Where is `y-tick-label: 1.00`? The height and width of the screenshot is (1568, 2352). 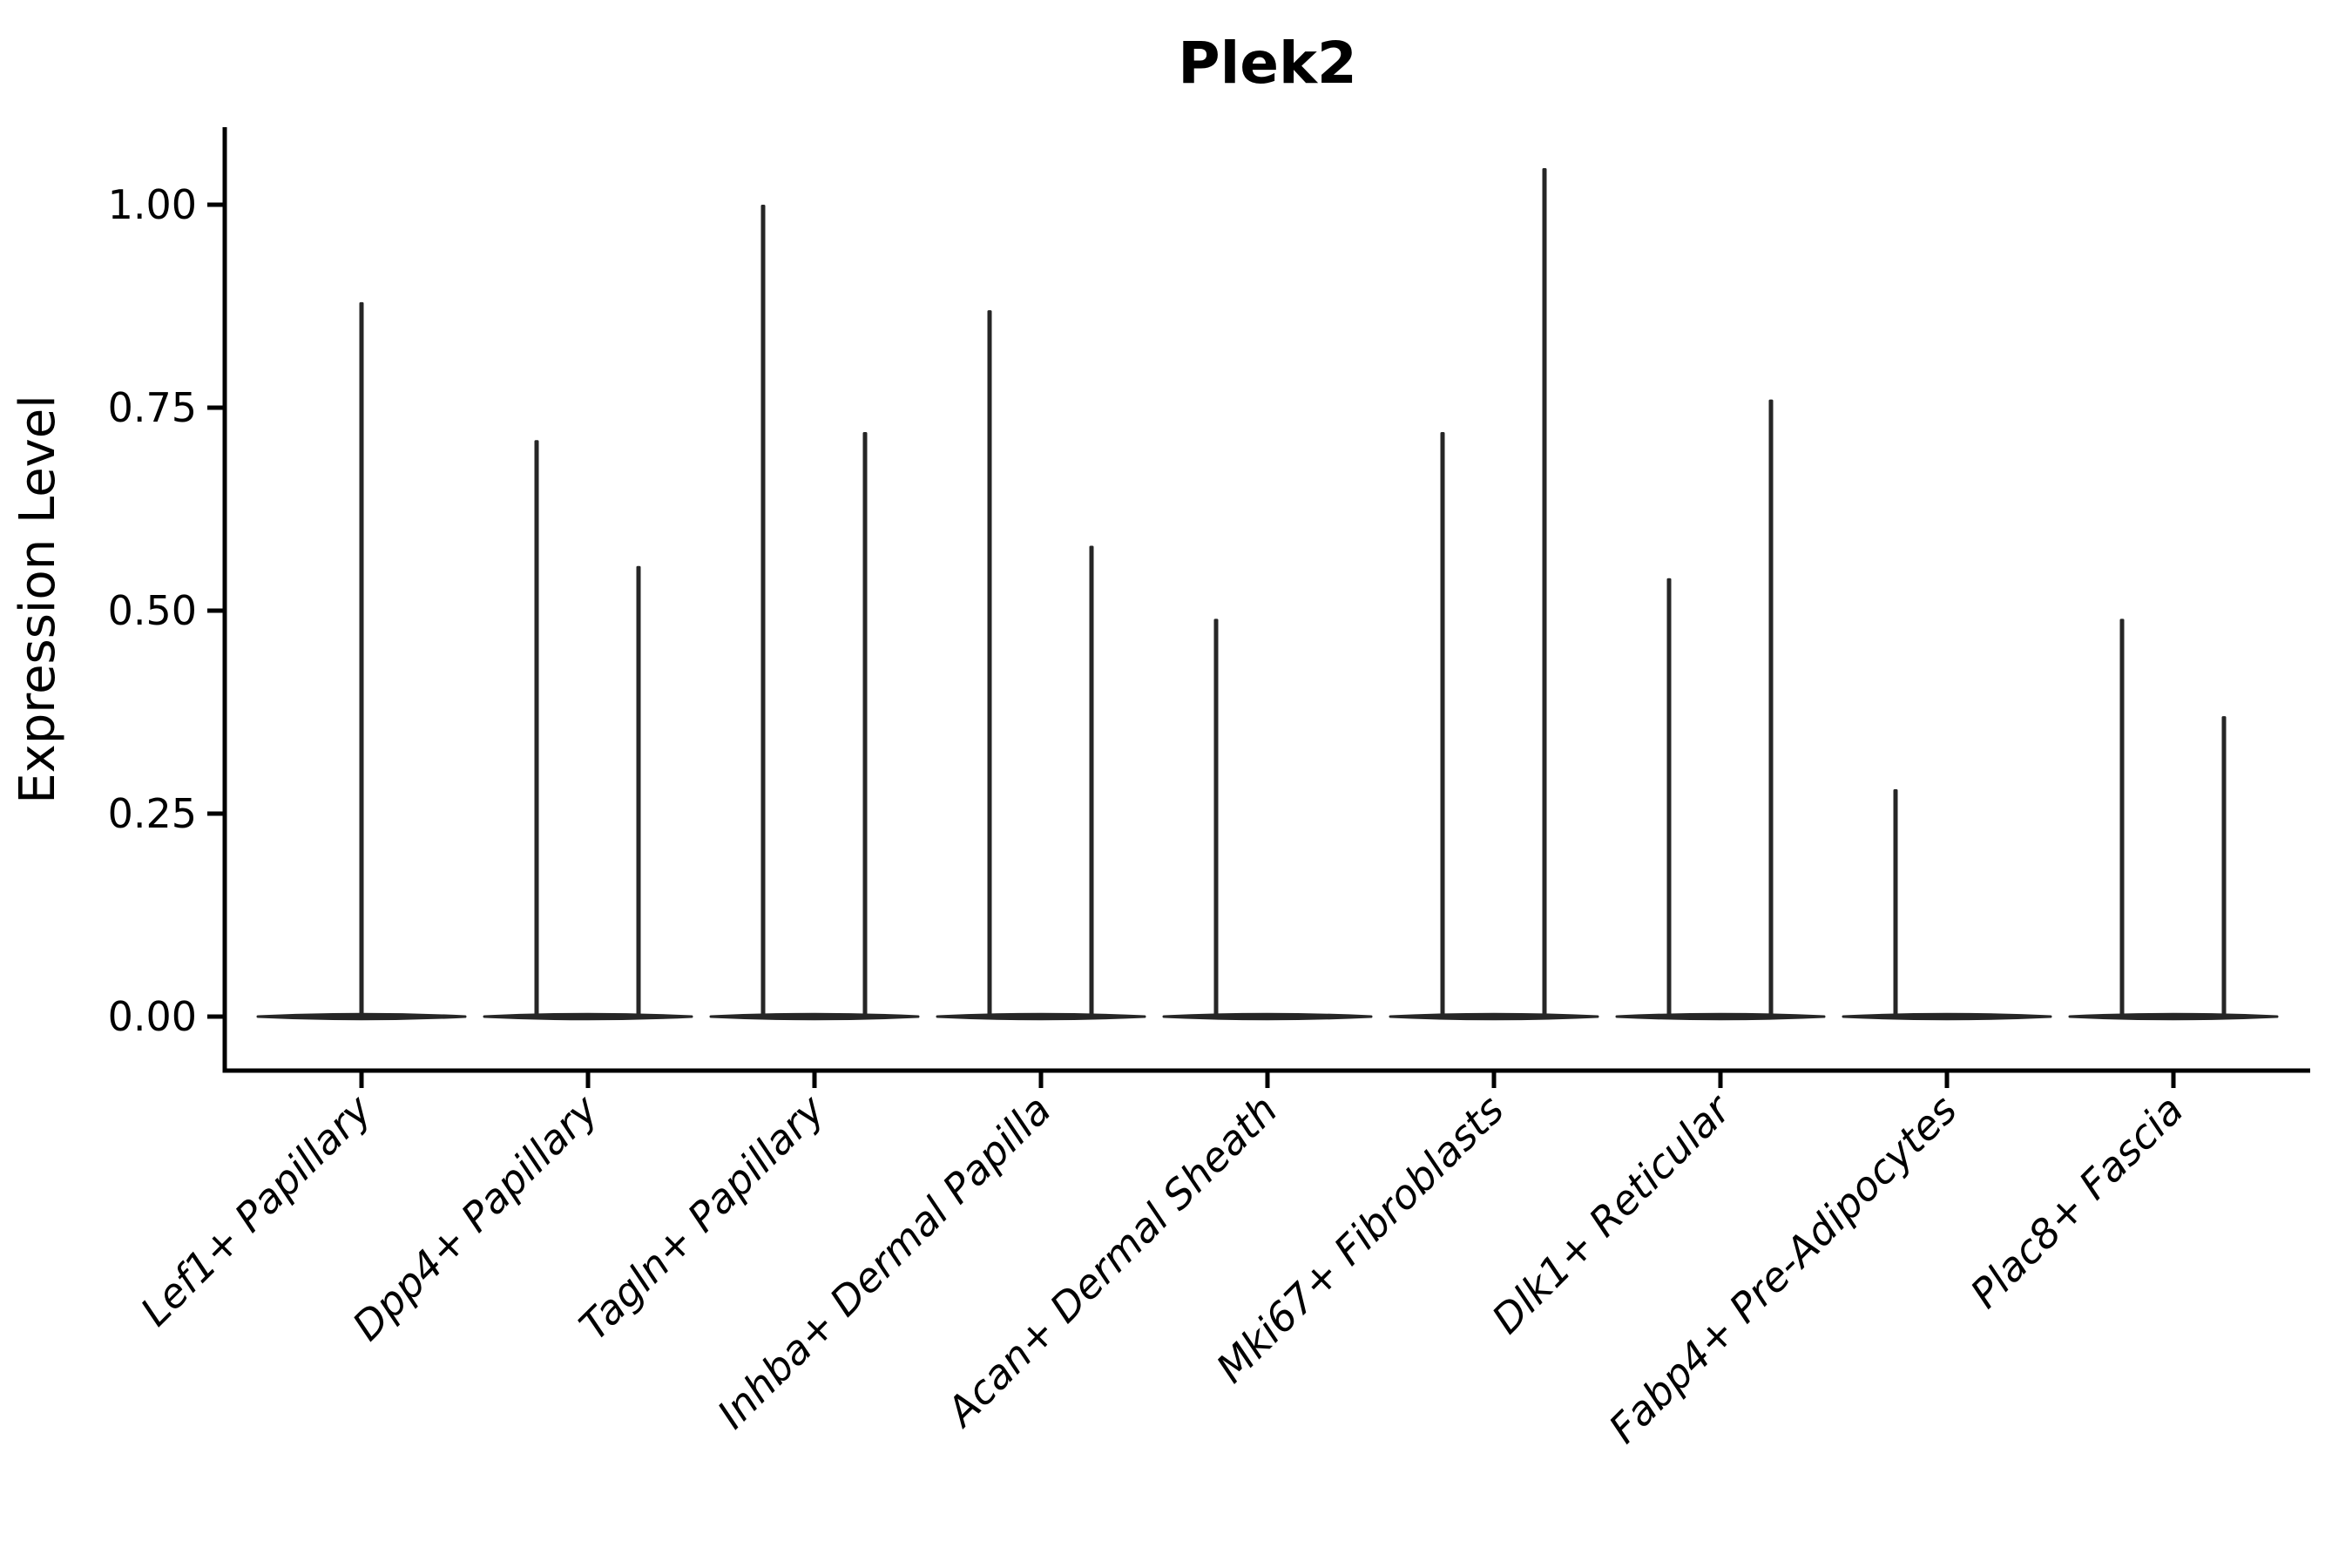 y-tick-label: 1.00 is located at coordinates (152, 204).